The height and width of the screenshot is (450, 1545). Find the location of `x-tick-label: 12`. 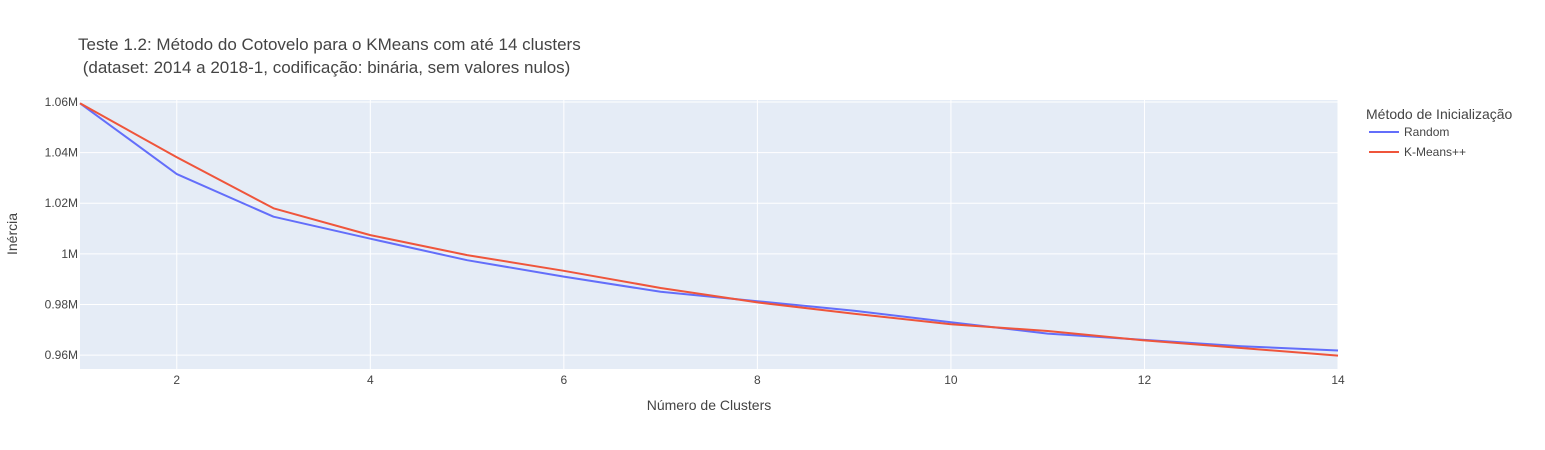

x-tick-label: 12 is located at coordinates (1145, 380).